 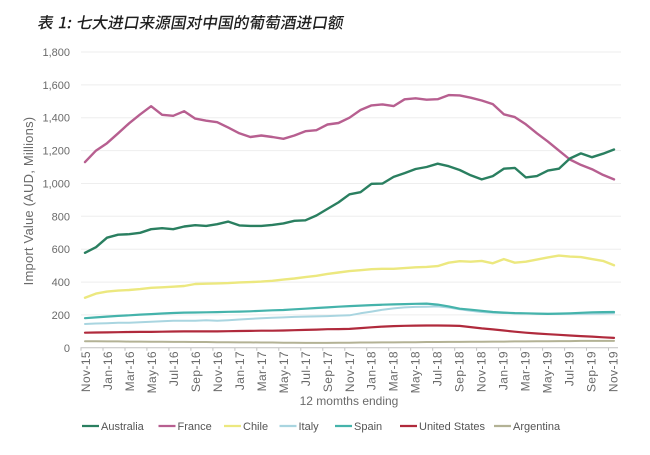 I want to click on svg-text: Sep-18, so click(x=460, y=371).